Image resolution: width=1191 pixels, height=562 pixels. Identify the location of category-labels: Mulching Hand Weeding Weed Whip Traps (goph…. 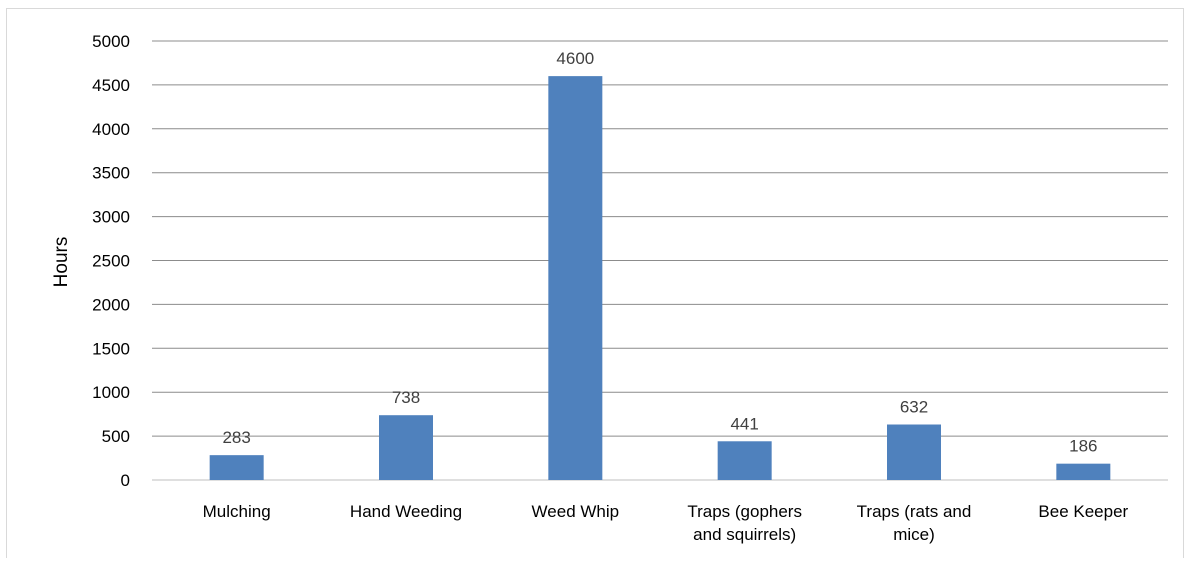
(666, 523).